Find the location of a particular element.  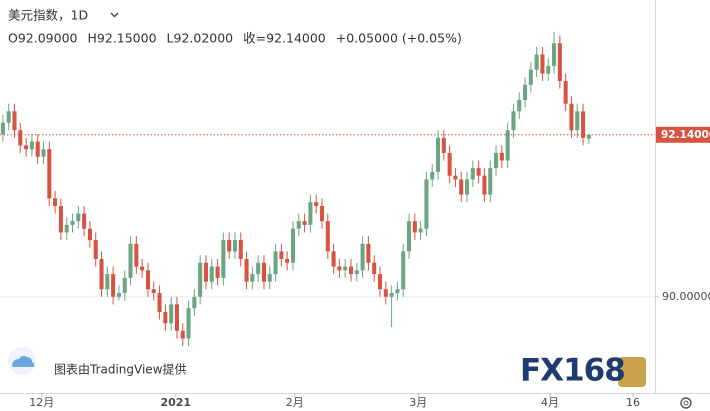

logo: FX168 is located at coordinates (572, 371).